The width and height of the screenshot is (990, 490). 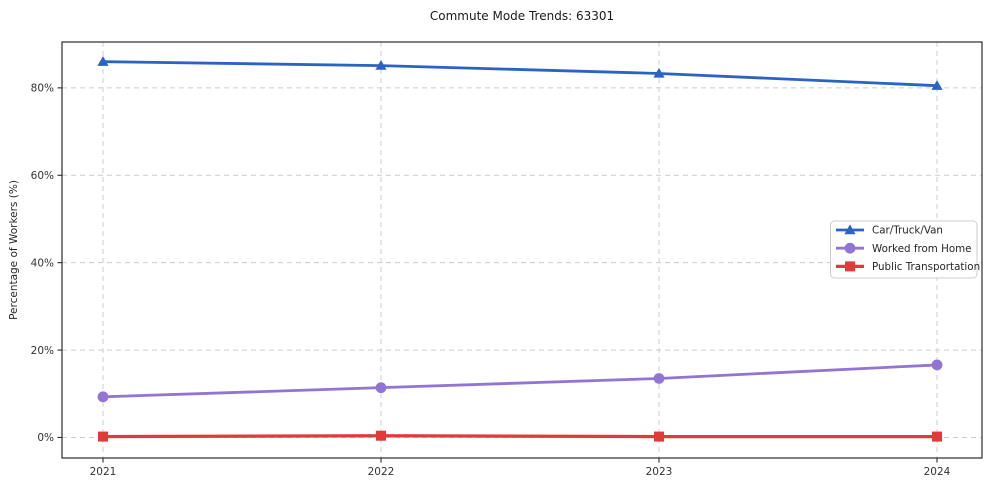 What do you see at coordinates (42, 89) in the screenshot?
I see `y-tick-label: 80%` at bounding box center [42, 89].